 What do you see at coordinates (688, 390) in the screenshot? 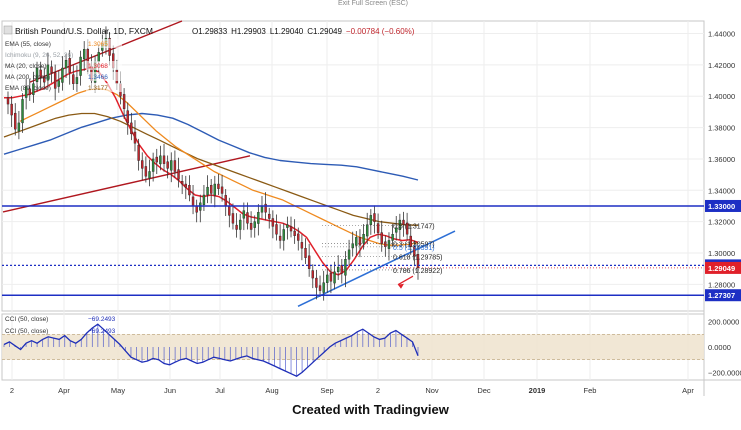
I see `time-tick-label: Apr` at bounding box center [688, 390].